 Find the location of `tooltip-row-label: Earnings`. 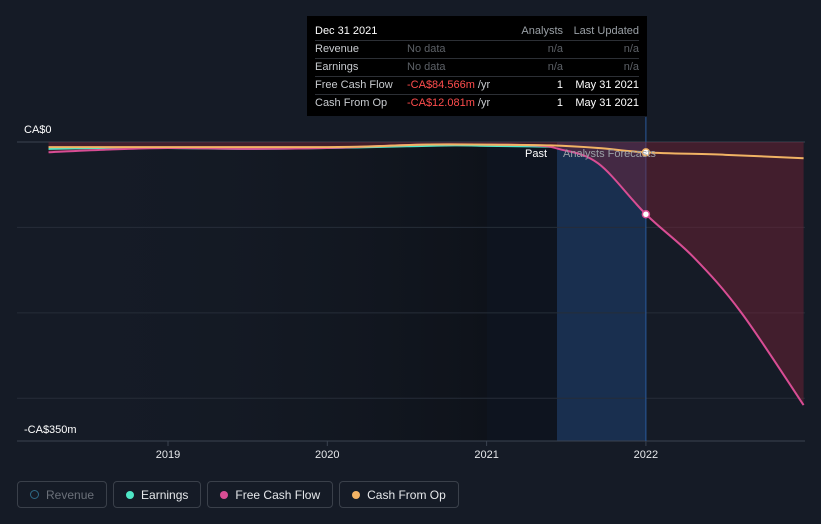

tooltip-row-label: Earnings is located at coordinates (337, 67).